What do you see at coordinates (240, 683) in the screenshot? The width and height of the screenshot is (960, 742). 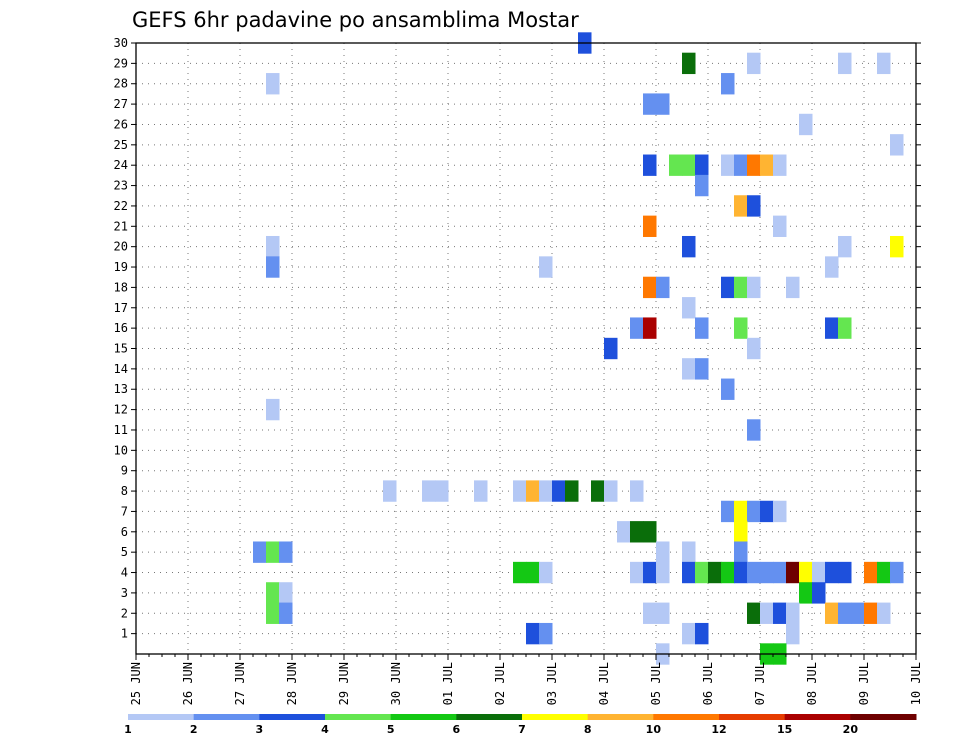 I see `x-tick-label: 27 JUN` at bounding box center [240, 683].